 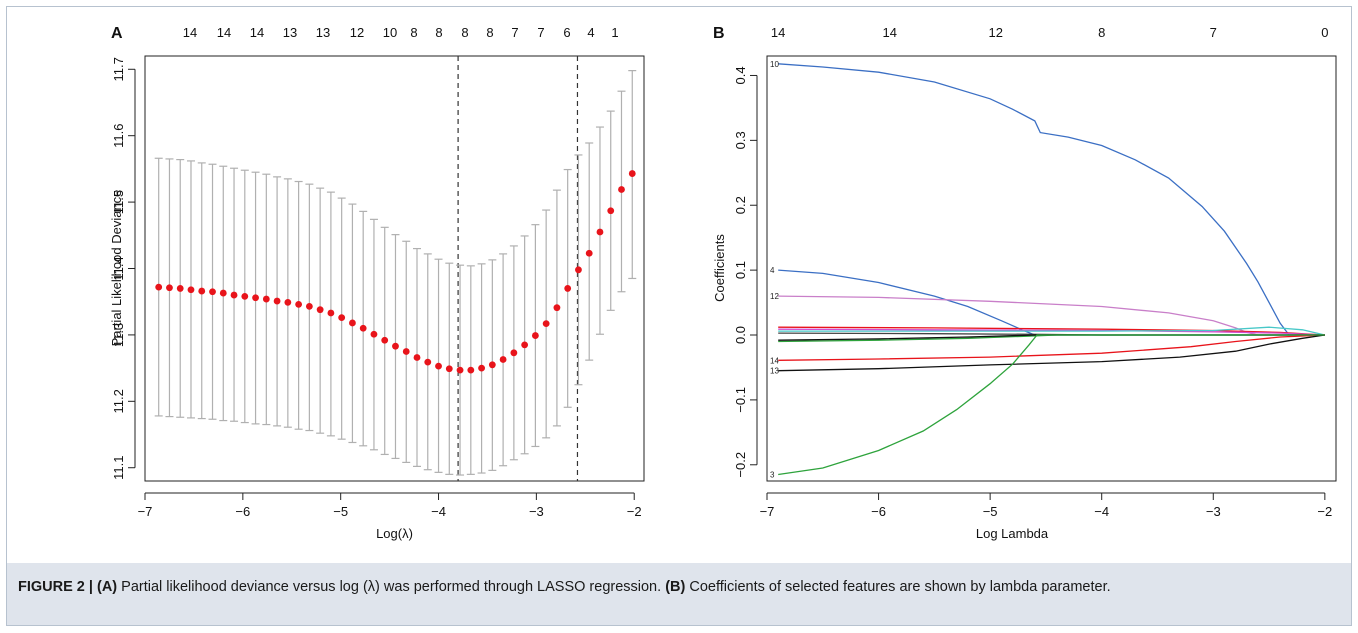 I want to click on panel-b-series-label: 12, so click(x=774, y=296).